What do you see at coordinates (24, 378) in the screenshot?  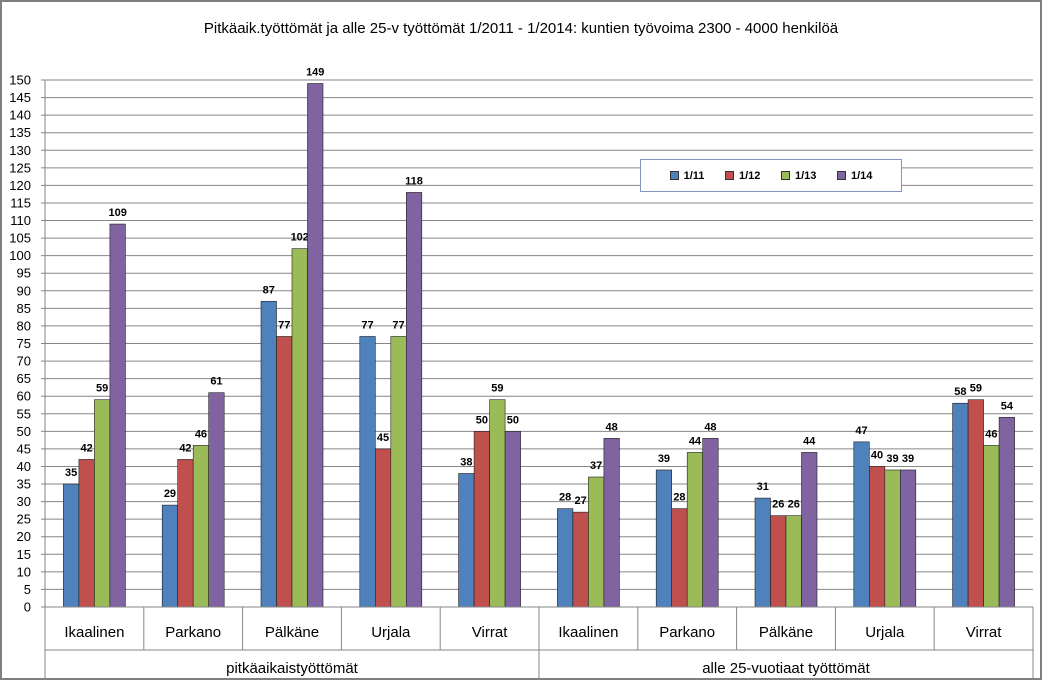 I see `y-tick-label: 65` at bounding box center [24, 378].